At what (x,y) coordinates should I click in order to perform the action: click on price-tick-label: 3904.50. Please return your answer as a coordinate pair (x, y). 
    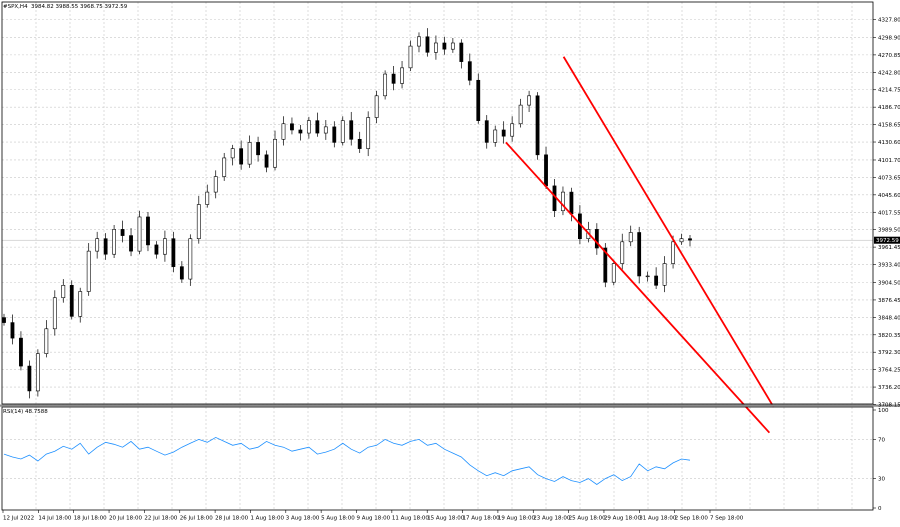
    Looking at the image, I should click on (889, 284).